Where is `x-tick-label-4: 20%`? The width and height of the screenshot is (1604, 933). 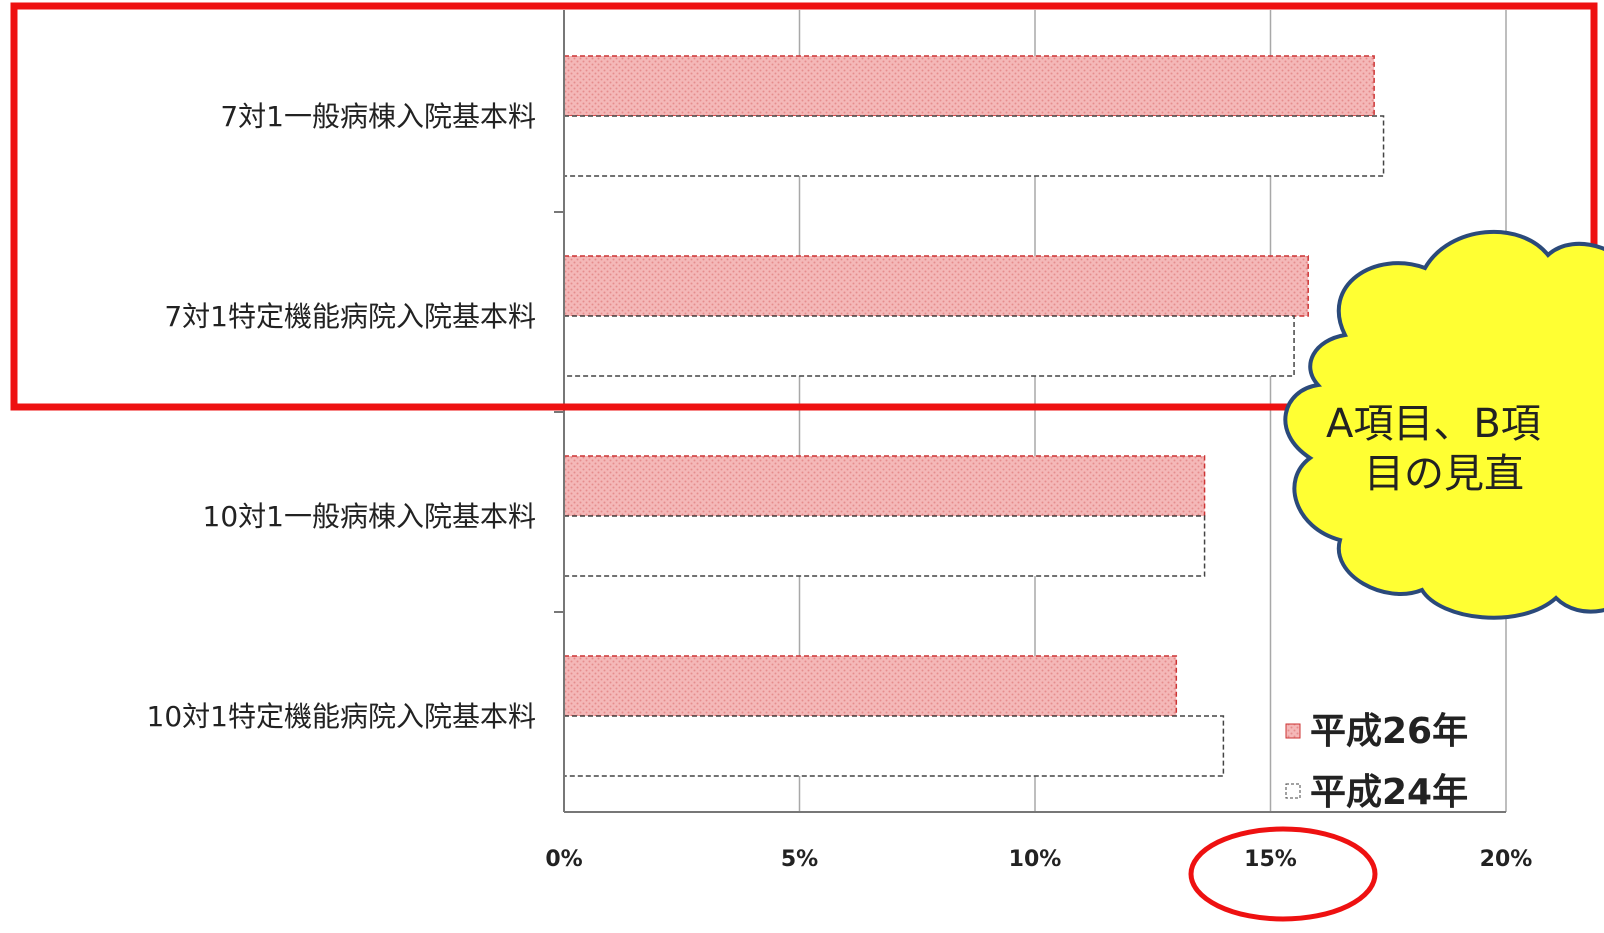
x-tick-label-4: 20% is located at coordinates (1506, 859).